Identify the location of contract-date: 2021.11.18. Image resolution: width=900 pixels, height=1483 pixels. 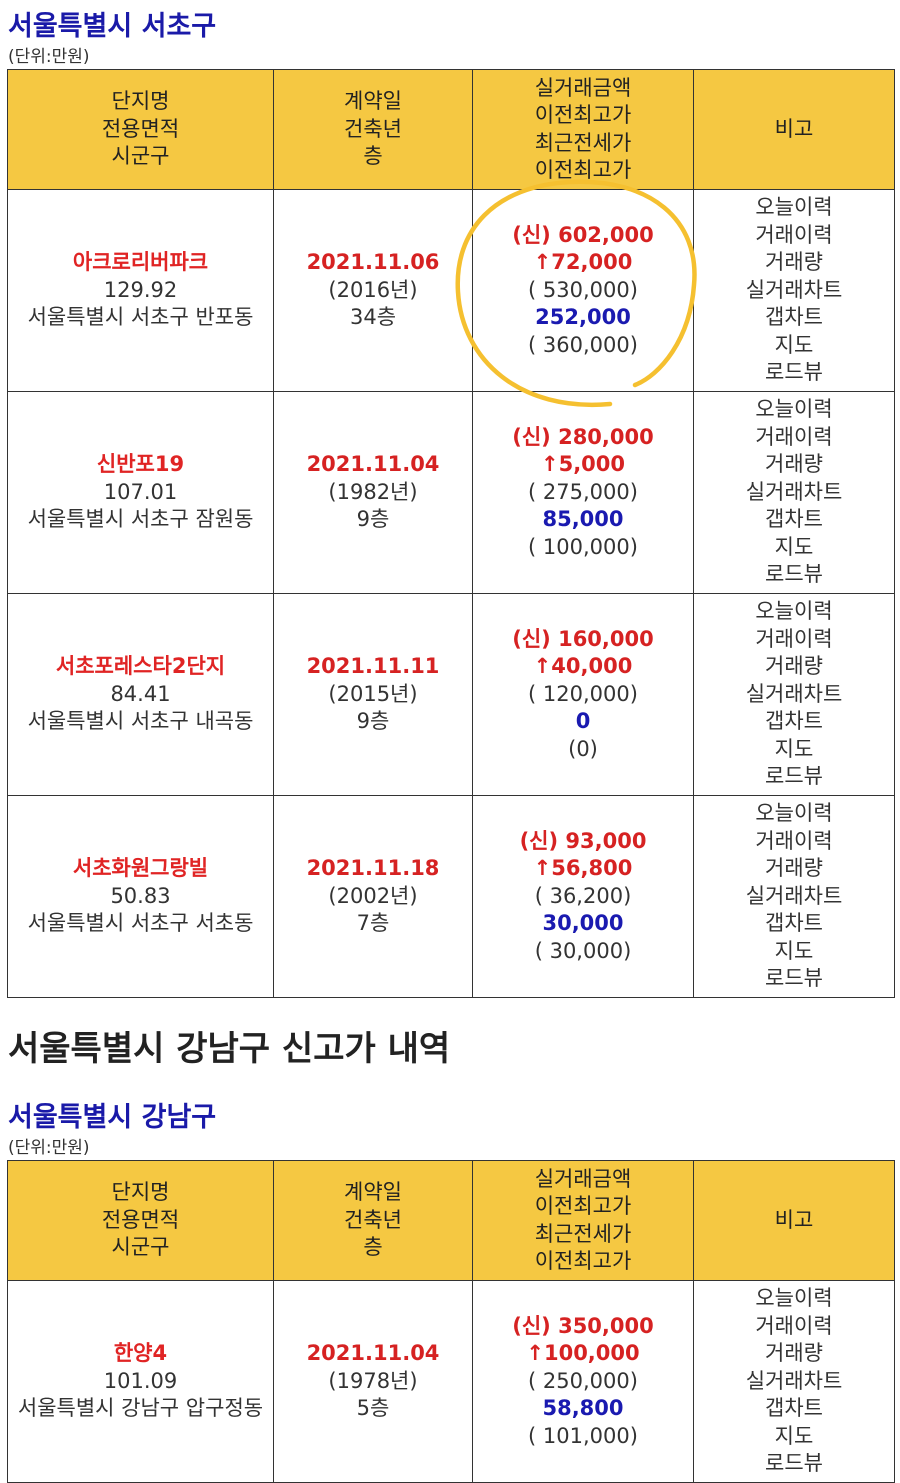
(373, 868).